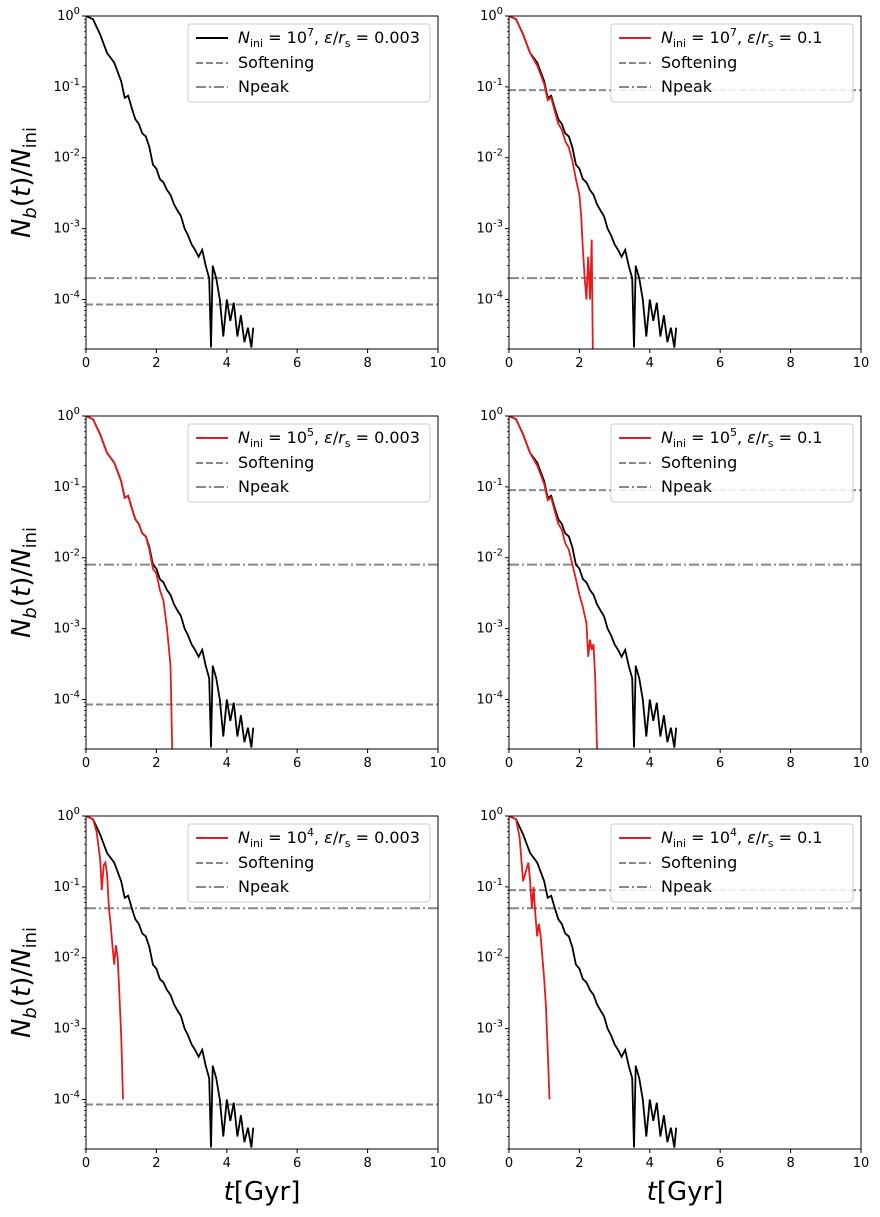 Image resolution: width=880 pixels, height=1217 pixels. Describe the element at coordinates (329, 38) in the screenshot. I see `legend-series-label: Nini = 107, ε/rs = 0.003` at that location.